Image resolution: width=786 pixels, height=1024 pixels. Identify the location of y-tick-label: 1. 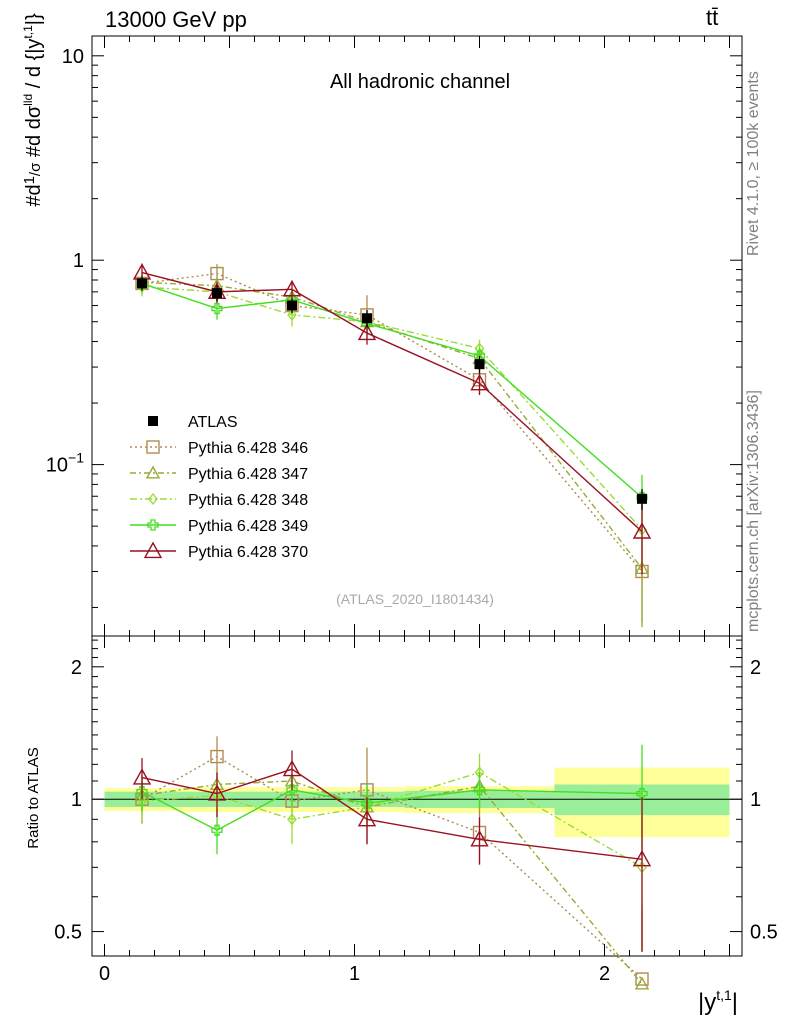
(78, 261).